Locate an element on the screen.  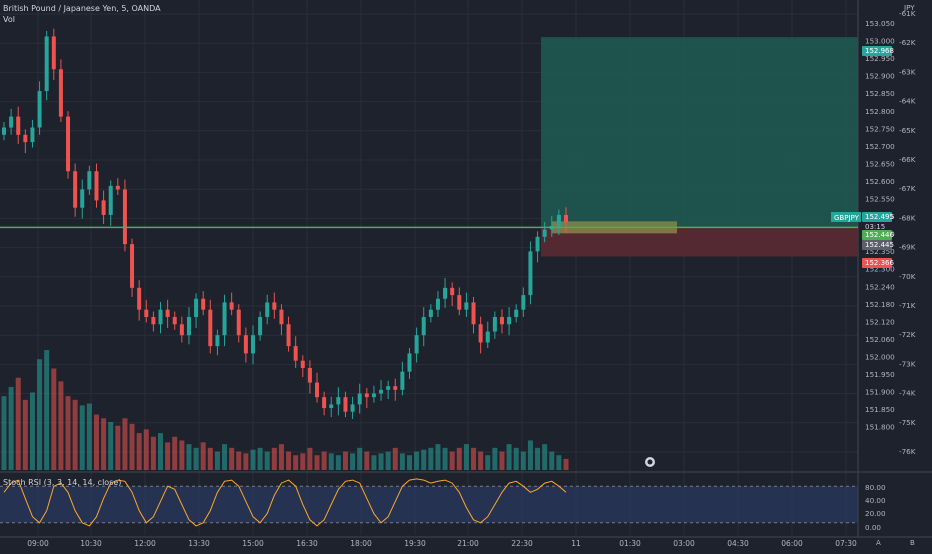
volume-tick-8: -69K is located at coordinates (907, 247).